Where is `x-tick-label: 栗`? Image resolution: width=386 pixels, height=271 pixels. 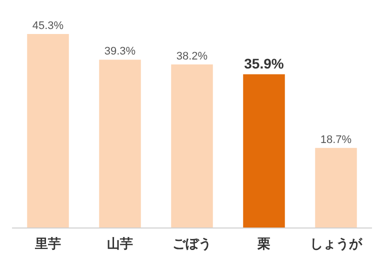
x-tick-label: 栗 is located at coordinates (263, 243).